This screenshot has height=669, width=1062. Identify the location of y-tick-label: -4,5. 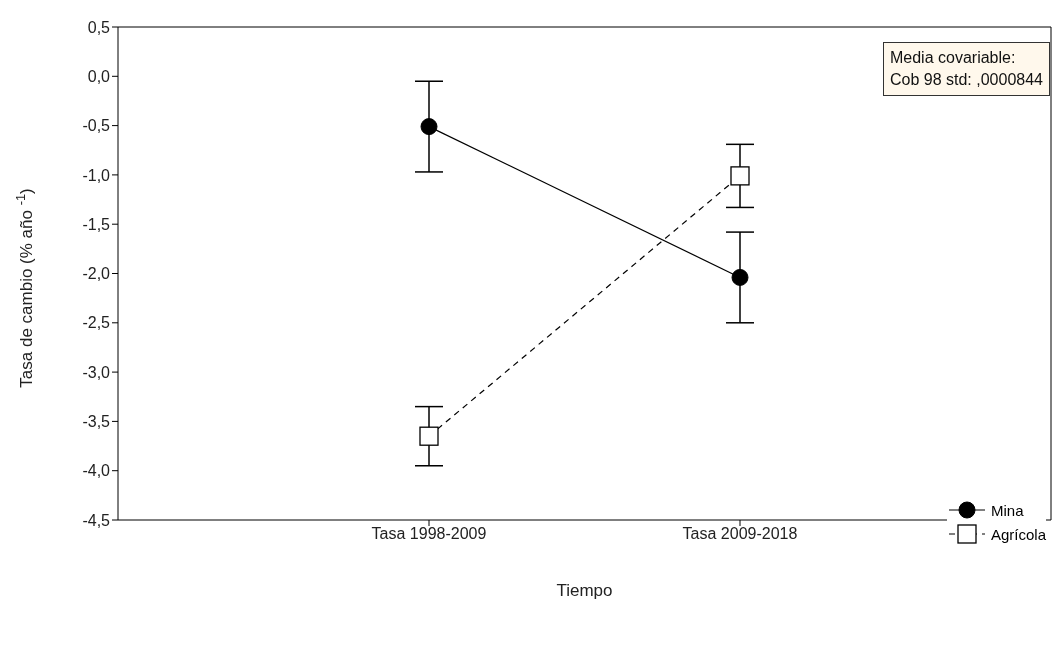
(96, 520).